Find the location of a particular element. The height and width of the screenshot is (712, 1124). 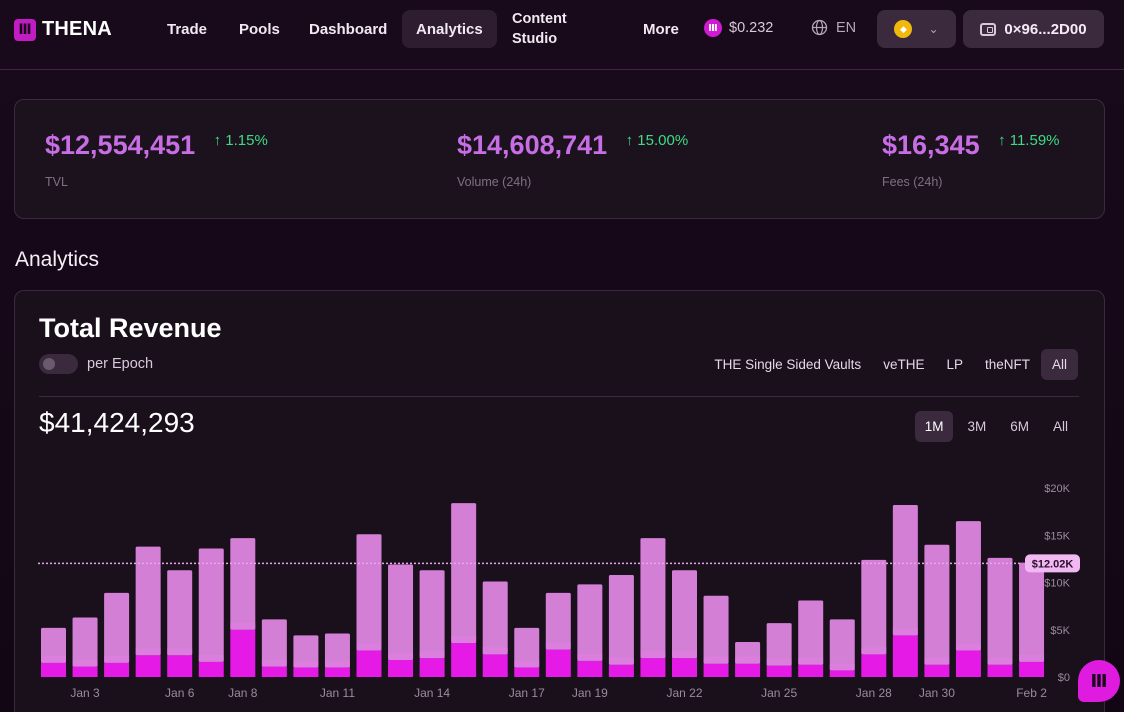

wallet-address: 0×96...2D00 is located at coordinates (1045, 29).